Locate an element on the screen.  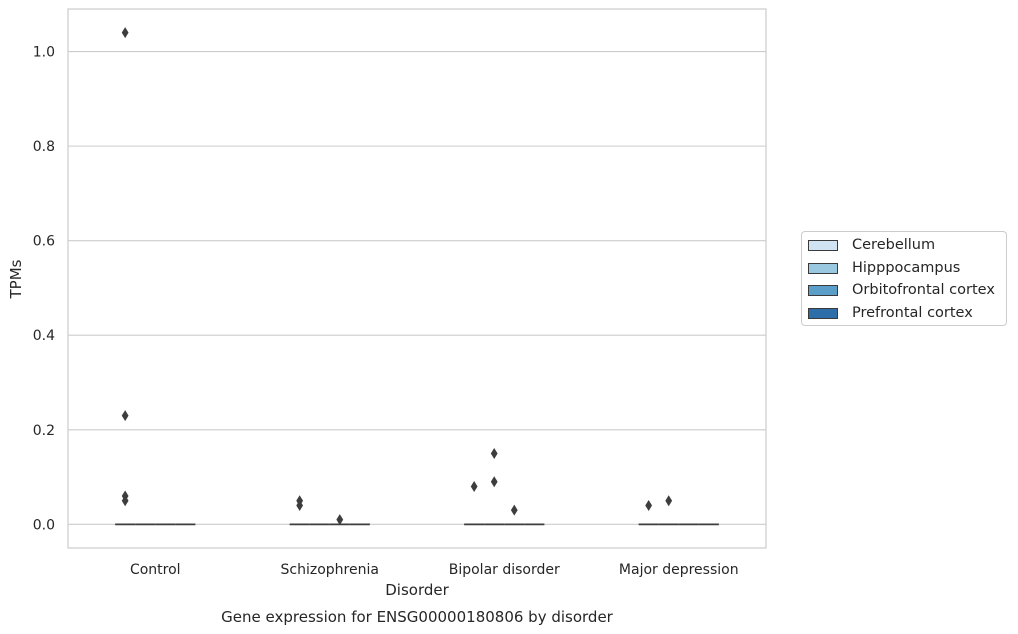
y-tick-label: 1.0 is located at coordinates (44, 53).